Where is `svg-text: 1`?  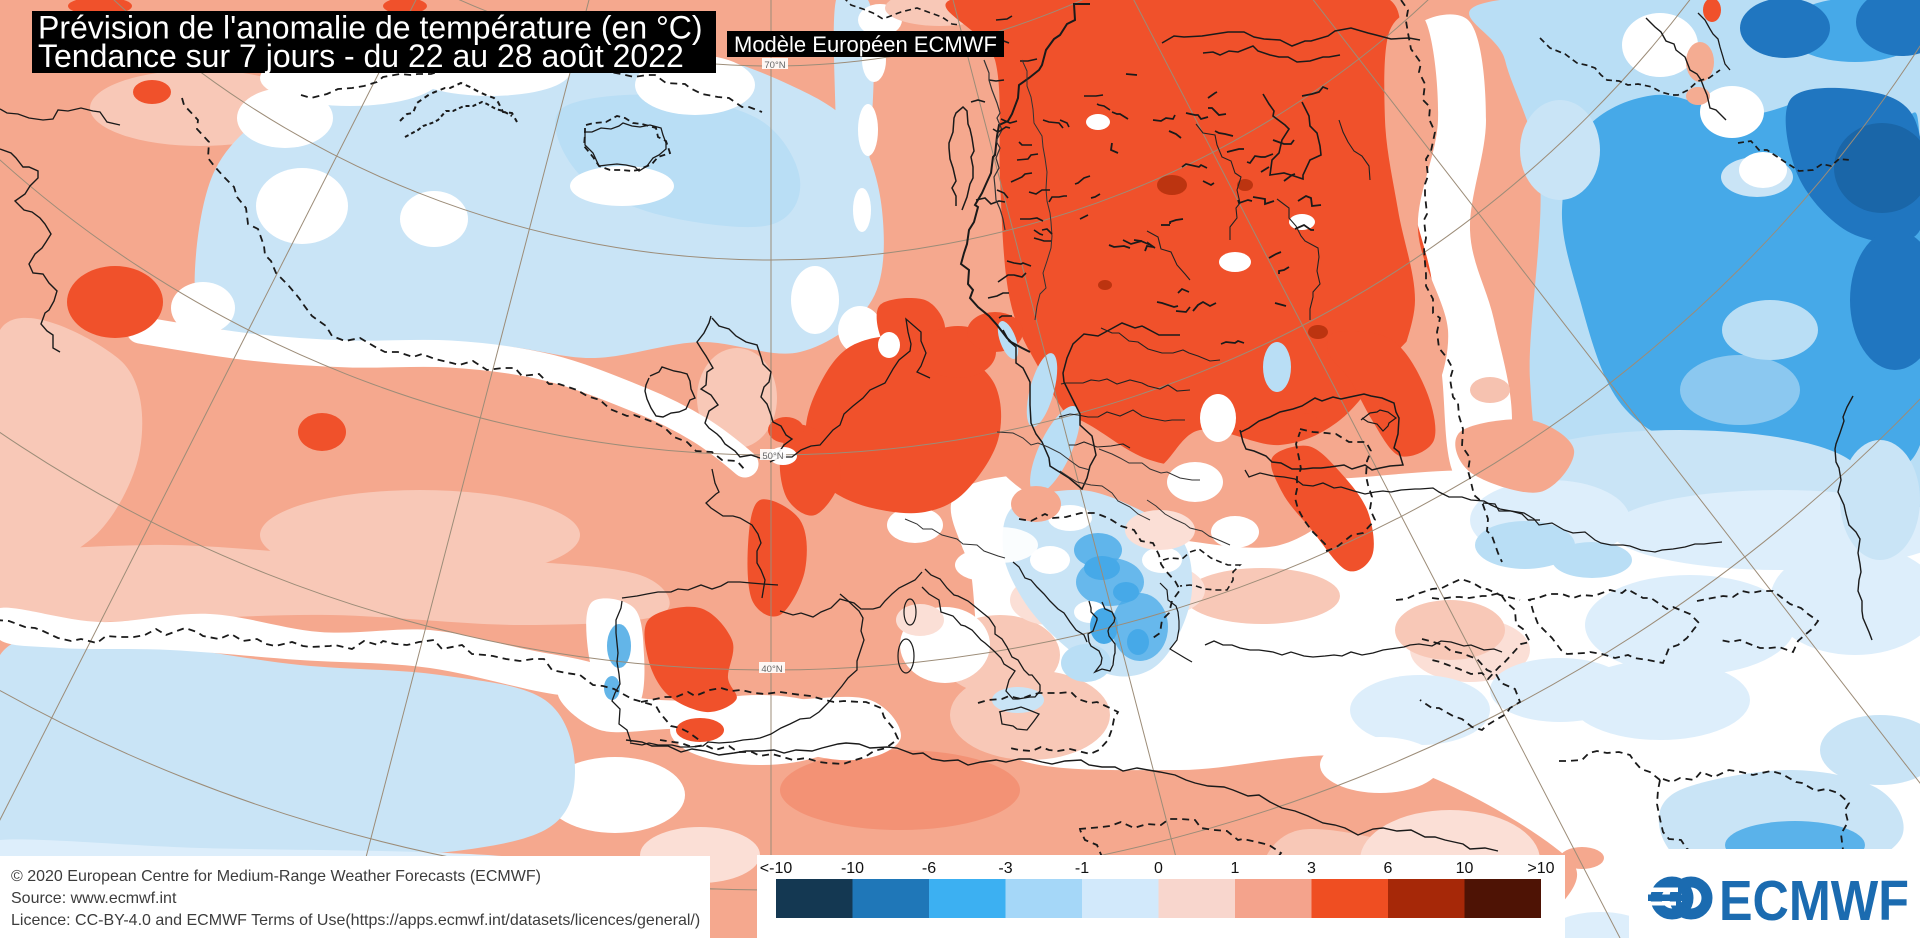
svg-text: 1 is located at coordinates (1235, 868).